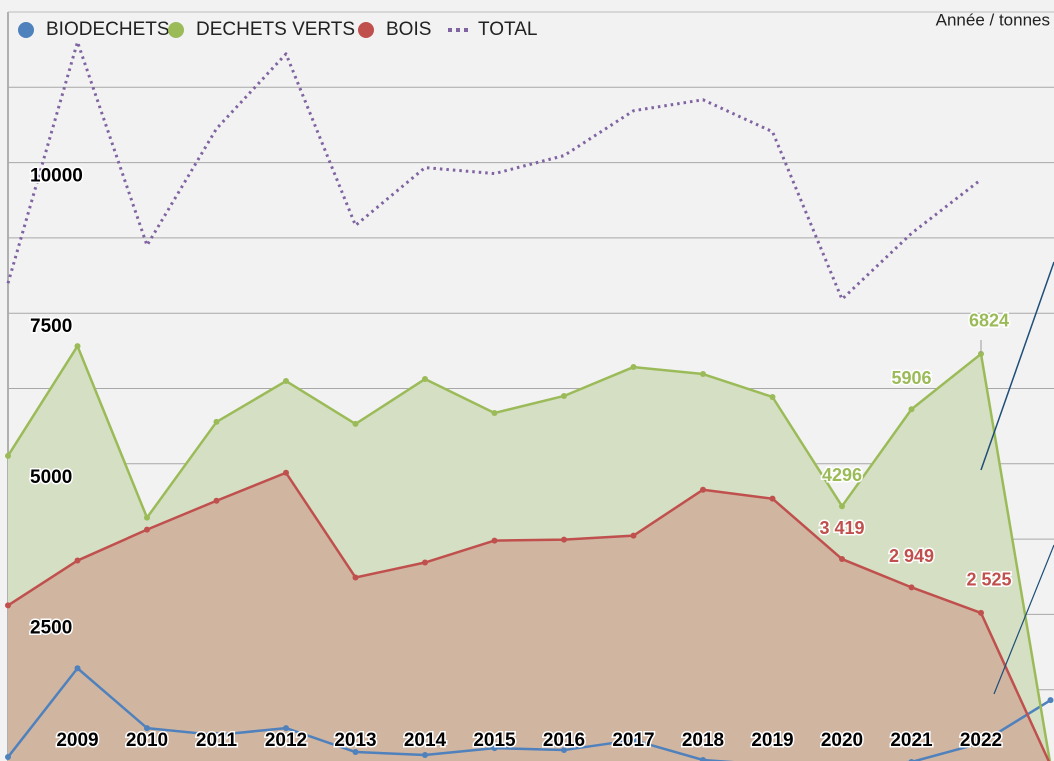 The height and width of the screenshot is (761, 1054). Describe the element at coordinates (286, 740) in the screenshot. I see `x-tick-label: 2012` at that location.